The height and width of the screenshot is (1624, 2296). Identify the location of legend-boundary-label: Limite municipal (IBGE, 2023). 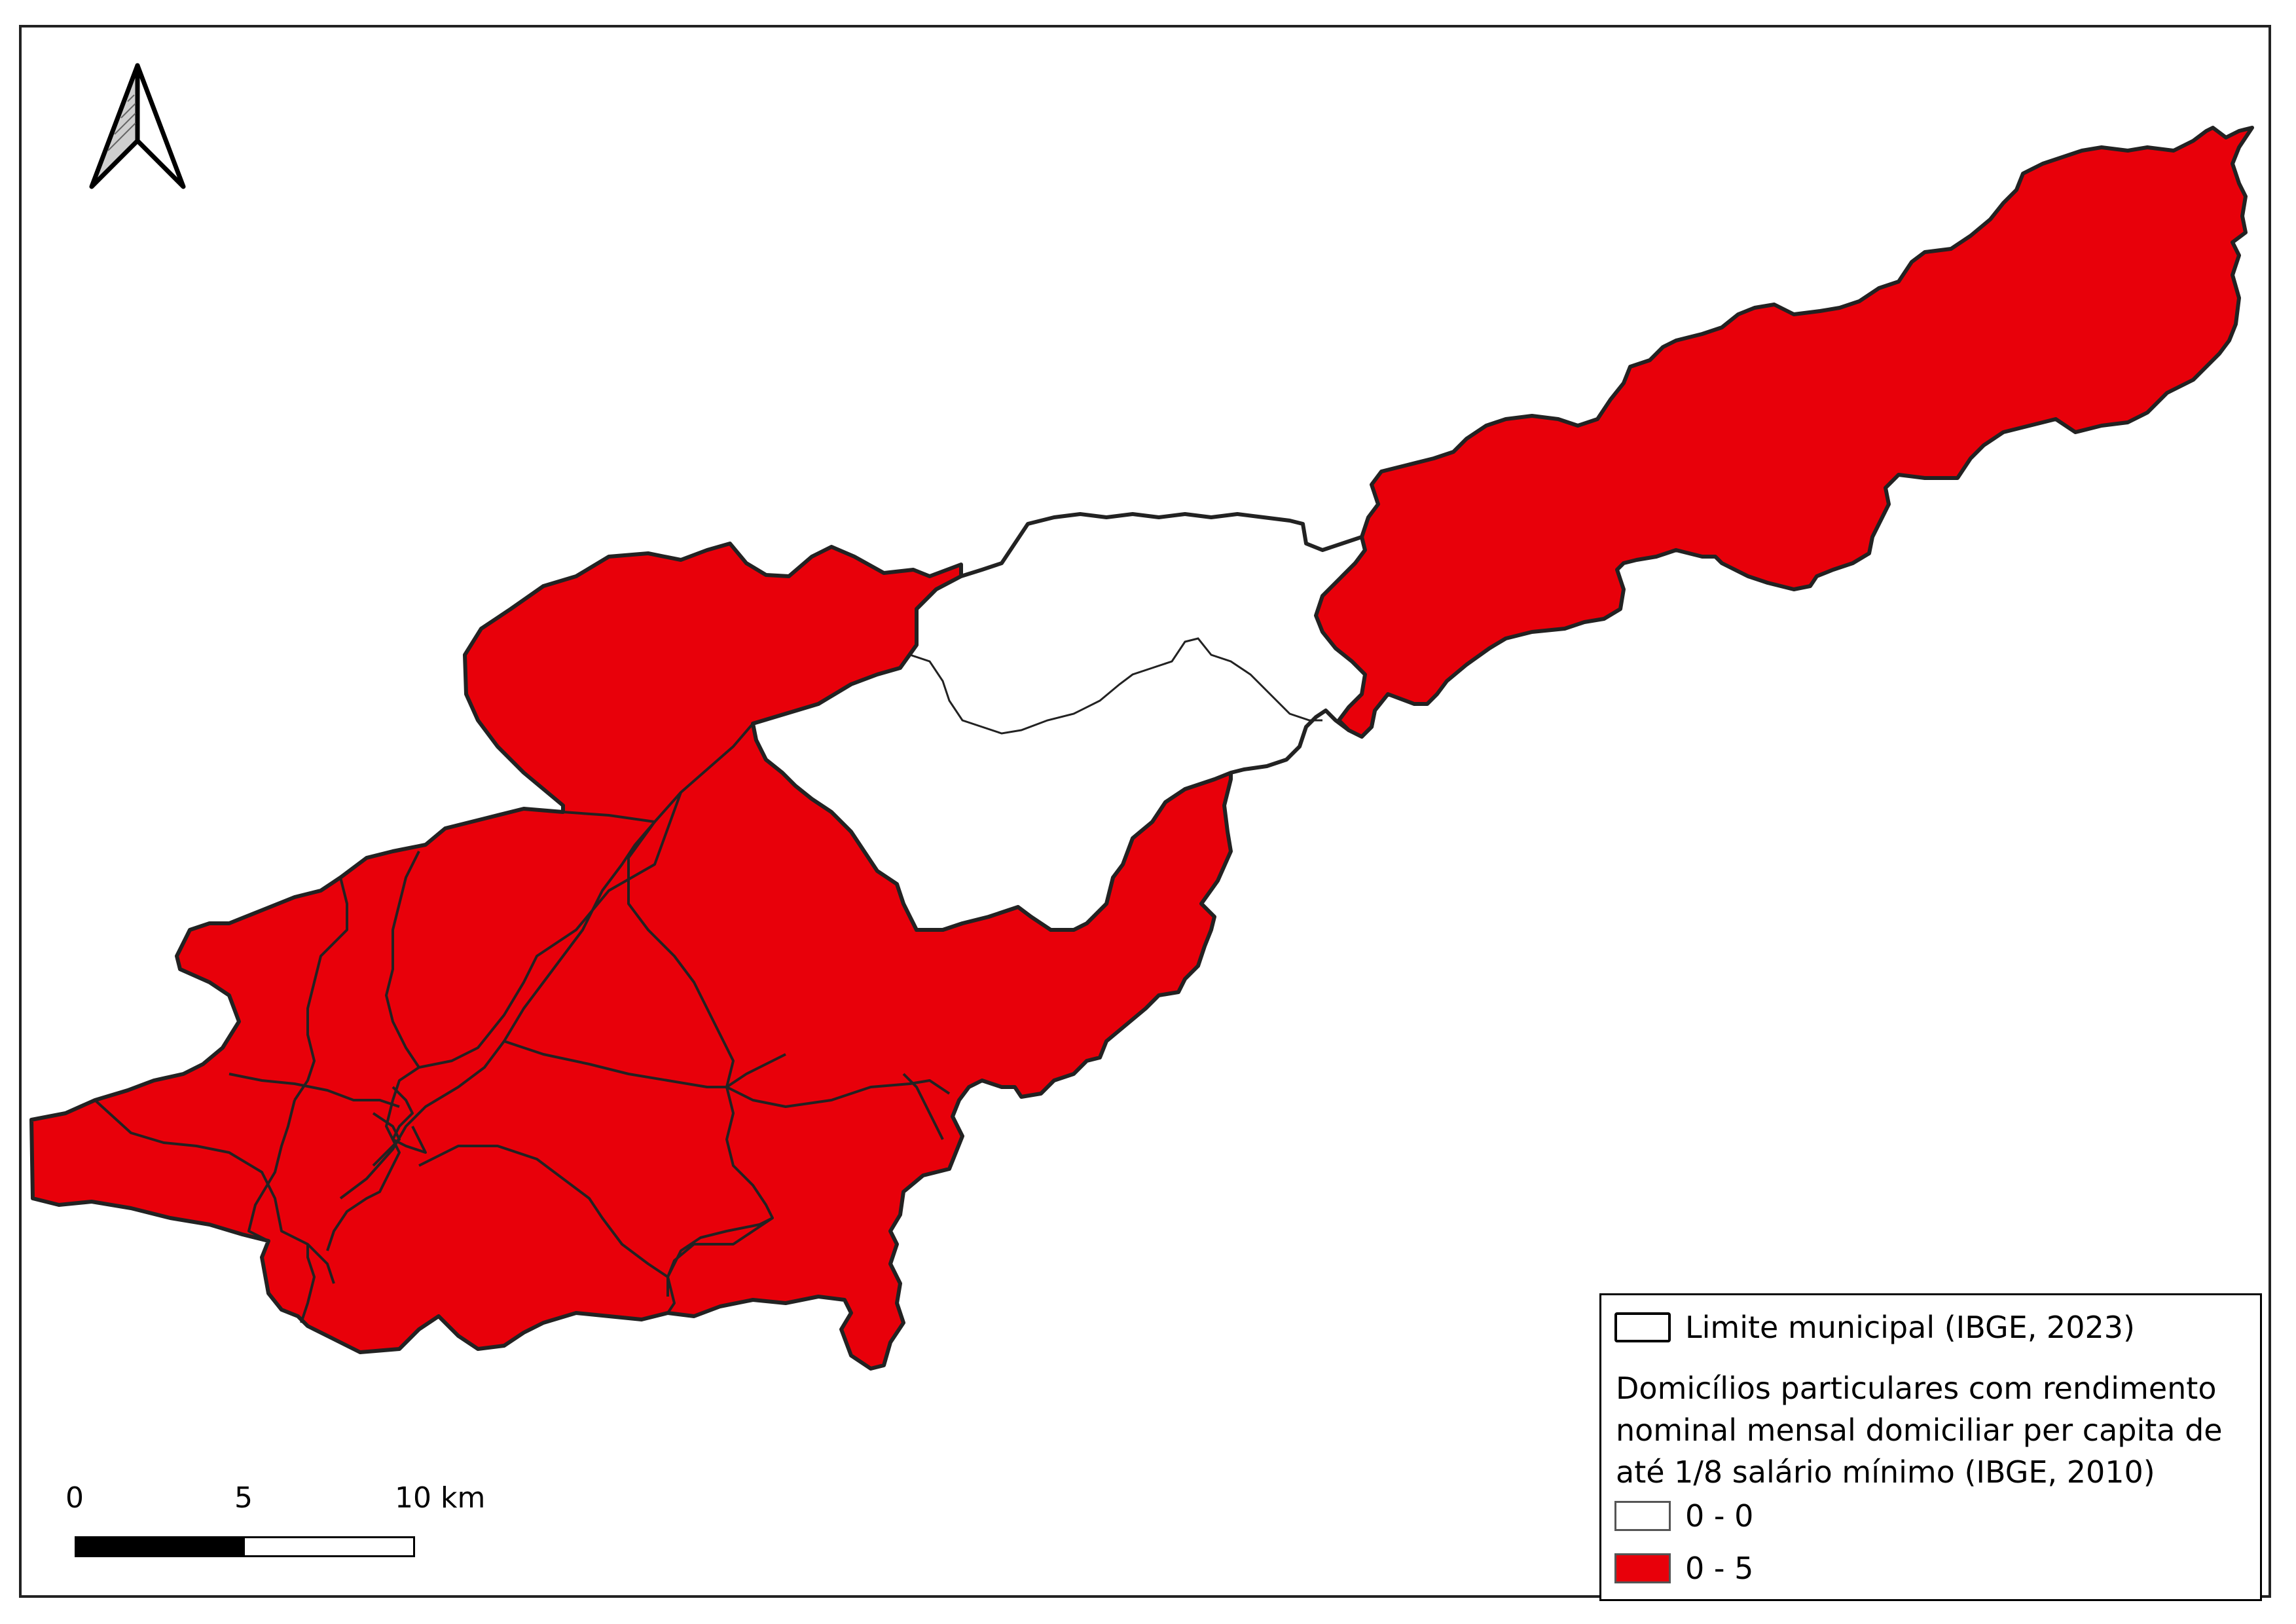
(1910, 1327).